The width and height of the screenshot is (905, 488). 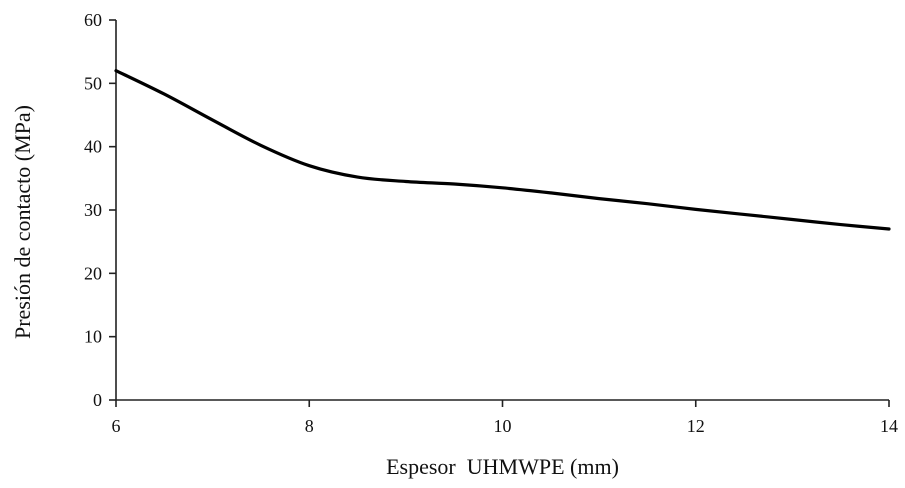 I want to click on x-tick-label: 14, so click(x=889, y=426).